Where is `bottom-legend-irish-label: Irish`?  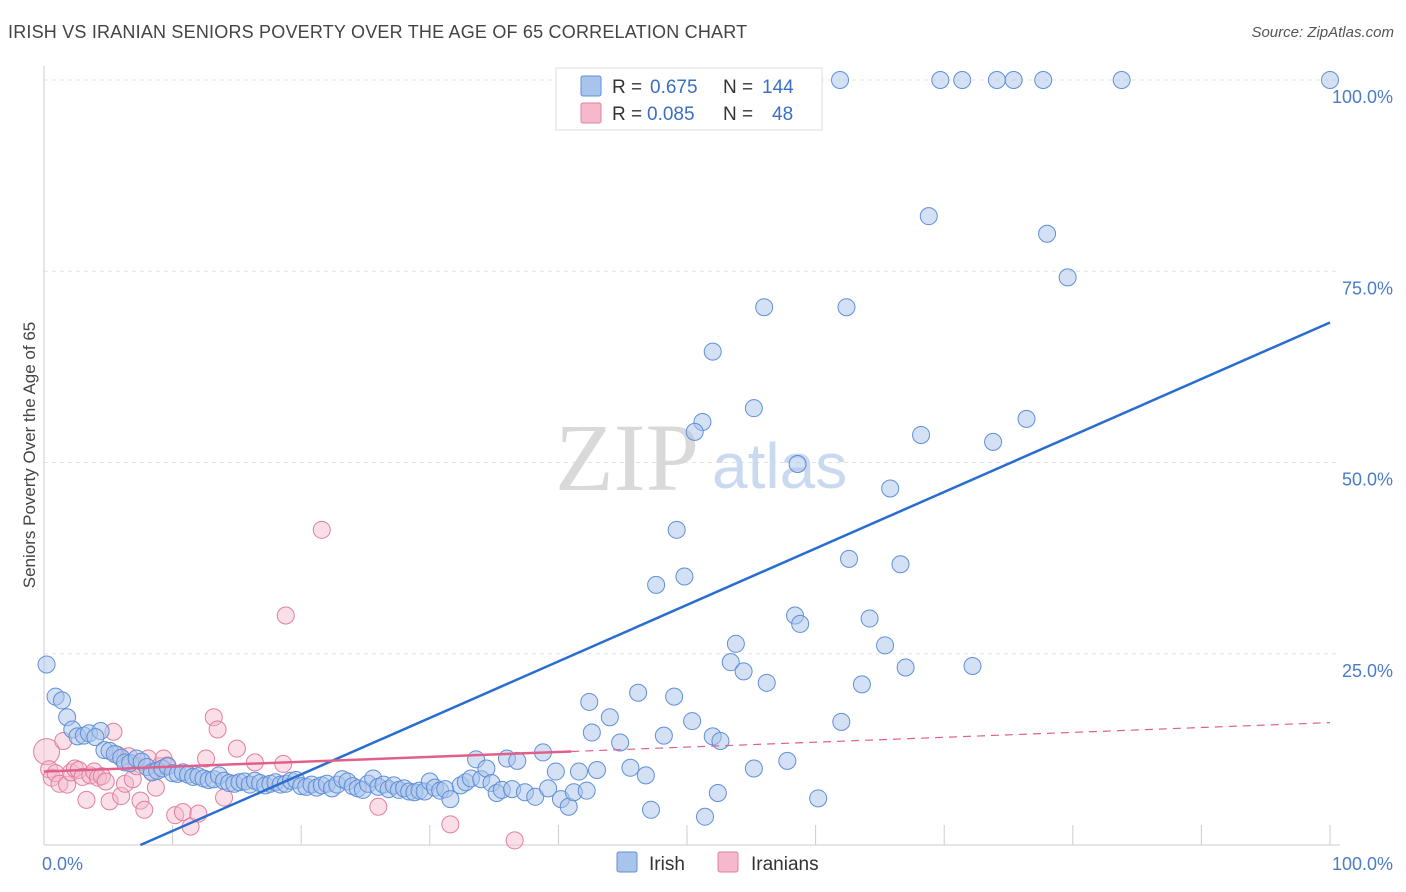 bottom-legend-irish-label: Irish is located at coordinates (667, 864).